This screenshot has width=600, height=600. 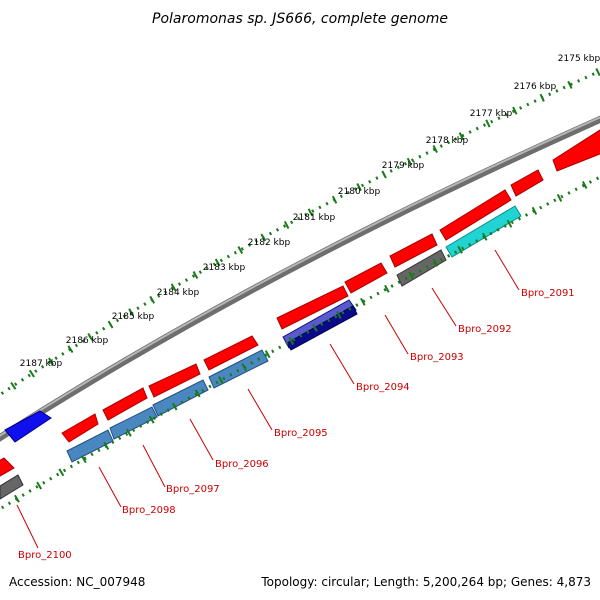 What do you see at coordinates (178, 293) in the screenshot?
I see `tick-label: 2184 kbp` at bounding box center [178, 293].